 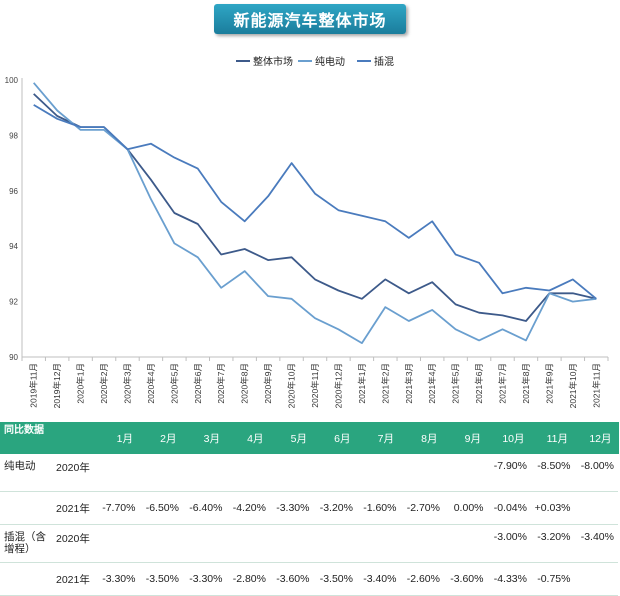 What do you see at coordinates (379, 438) in the screenshot?
I see `table-month-header: 7月` at bounding box center [379, 438].